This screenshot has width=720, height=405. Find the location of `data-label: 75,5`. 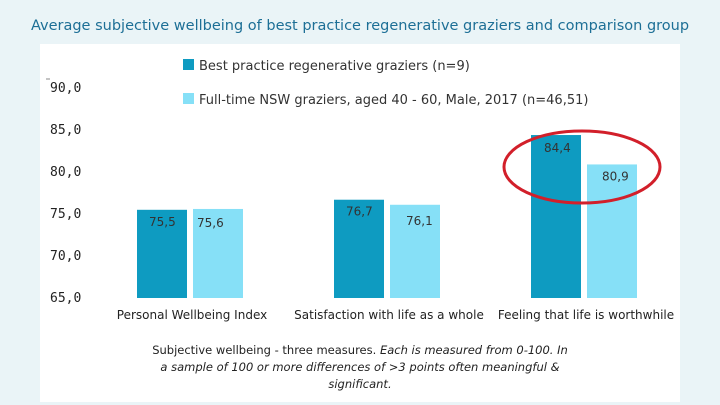

data-label: 75,5 is located at coordinates (162, 222).